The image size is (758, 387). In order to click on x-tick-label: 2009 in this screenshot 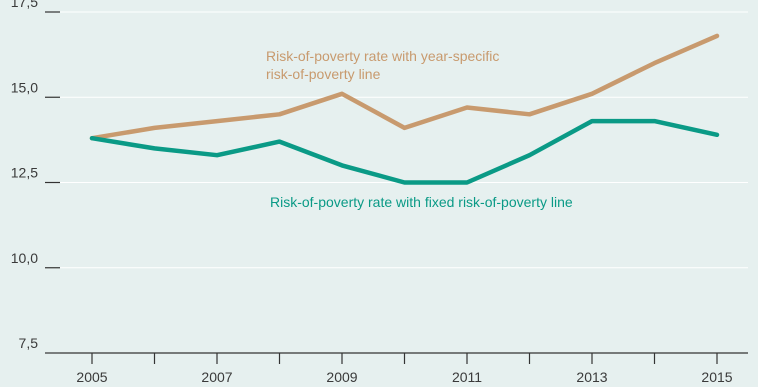, I will do `click(341, 377)`.